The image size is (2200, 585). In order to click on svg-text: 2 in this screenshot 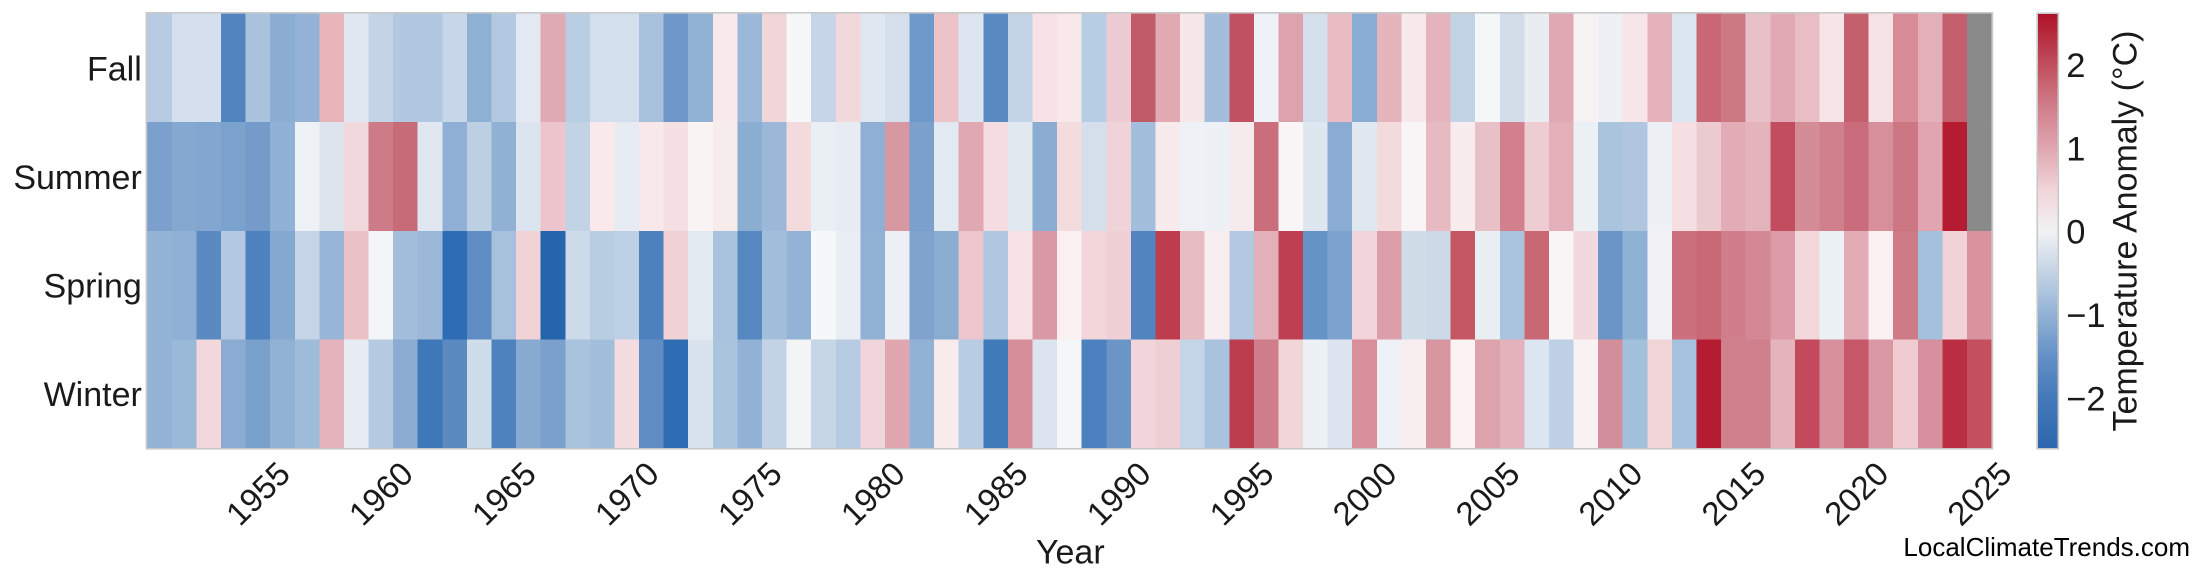, I will do `click(2075, 66)`.